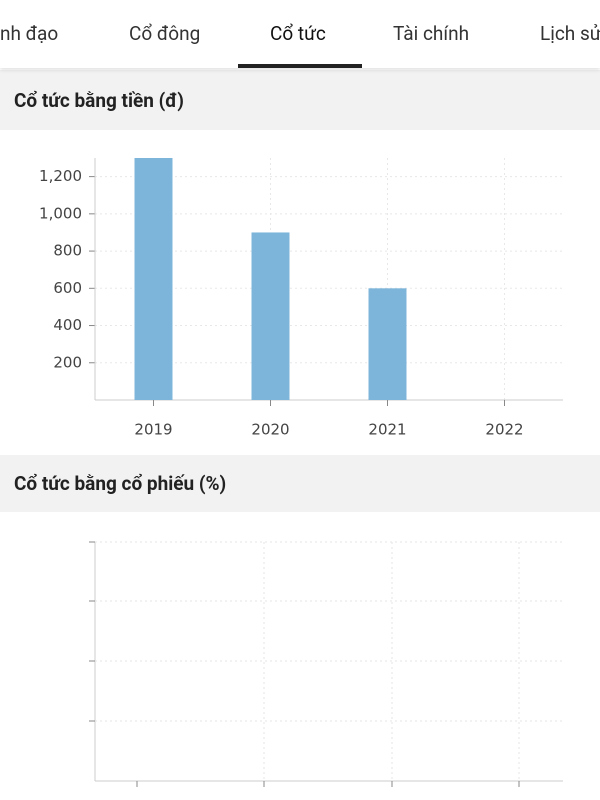  I want to click on active-indicator, so click(300, 66).